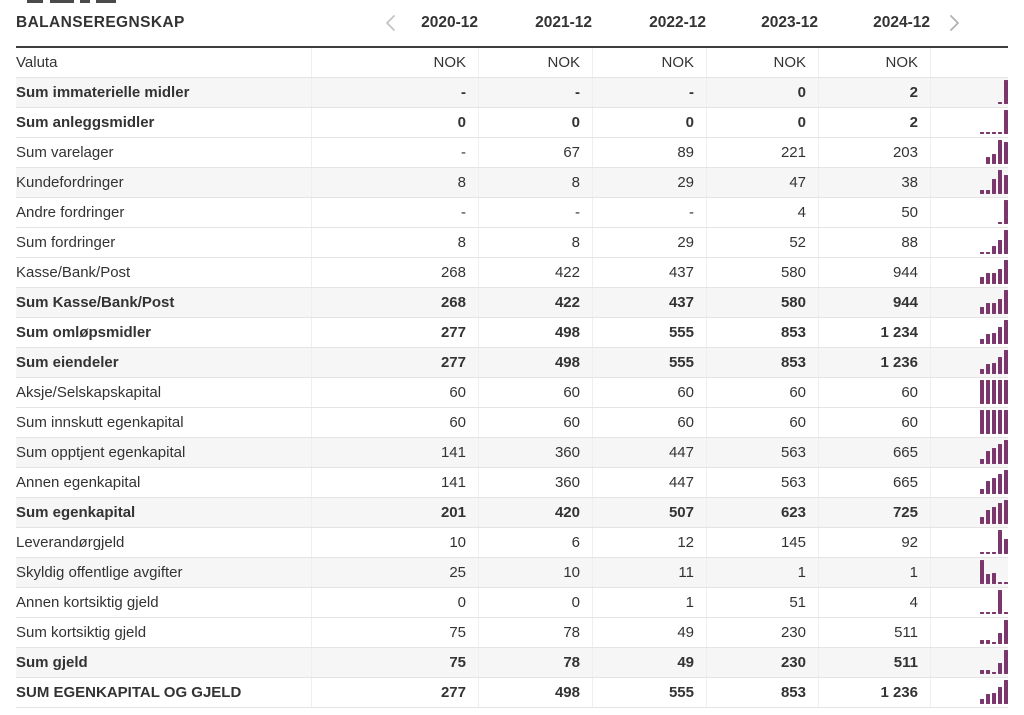  I want to click on row-label-cell: Annen egenkapital, so click(163, 482).